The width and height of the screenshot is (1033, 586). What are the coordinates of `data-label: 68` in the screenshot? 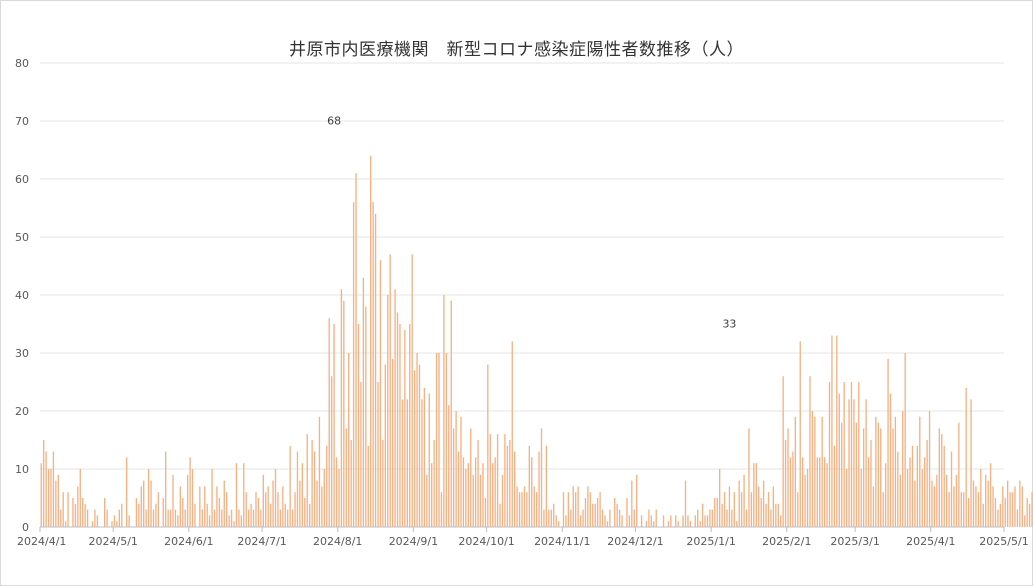 It's located at (334, 121).